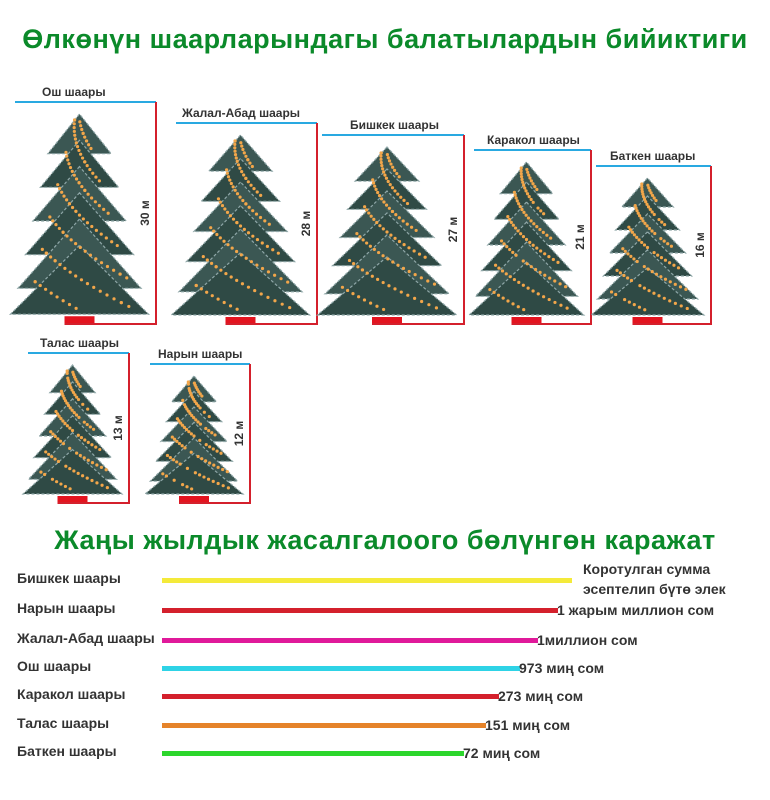  What do you see at coordinates (580, 237) in the screenshot?
I see `tree-height-label: 21 м` at bounding box center [580, 237].